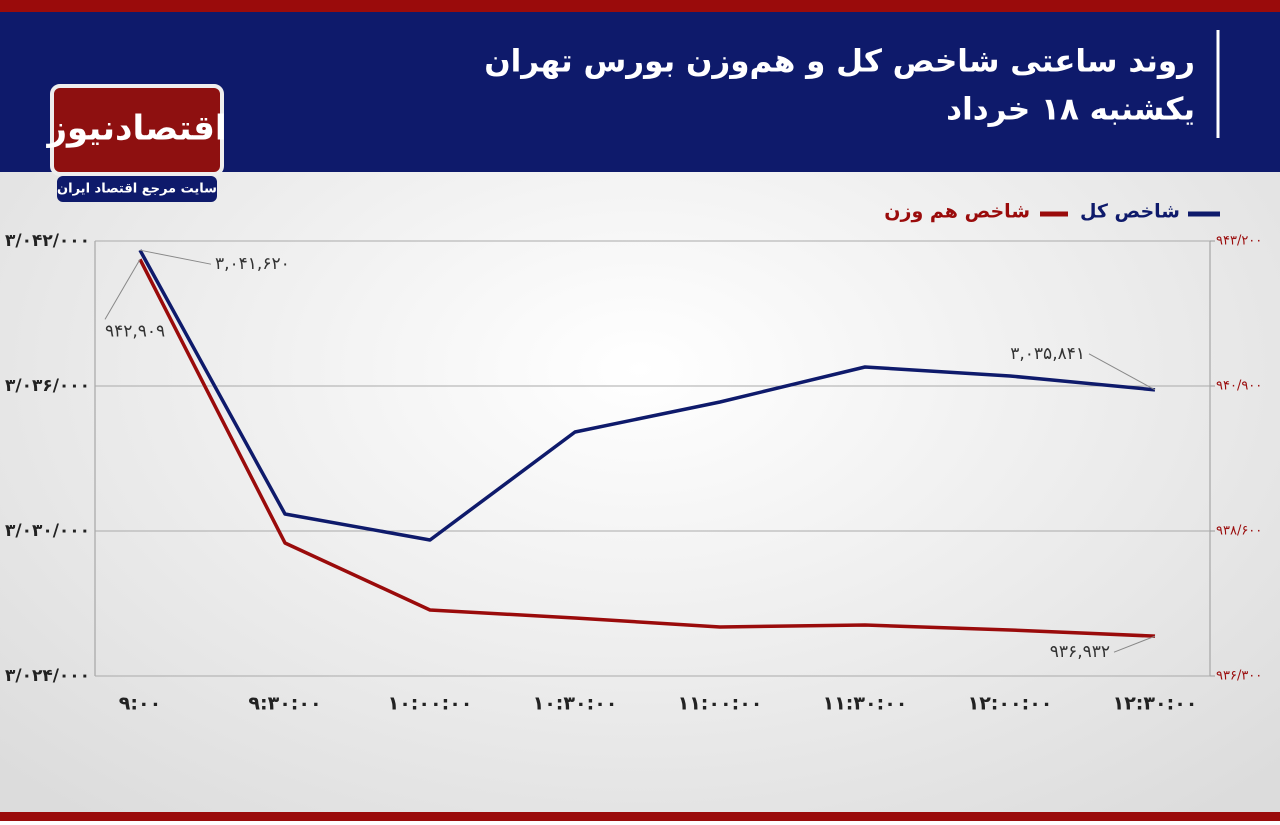 The image size is (1280, 825). Describe the element at coordinates (47, 241) in the screenshot. I see `y-tick-label: ۳/۰۴۲/۰۰۰` at that location.